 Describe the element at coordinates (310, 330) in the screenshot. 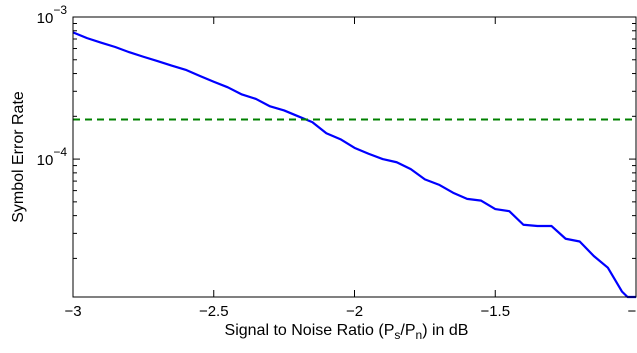

I see `x-axis-label-part: Signal to Noise Ratio (P` at that location.